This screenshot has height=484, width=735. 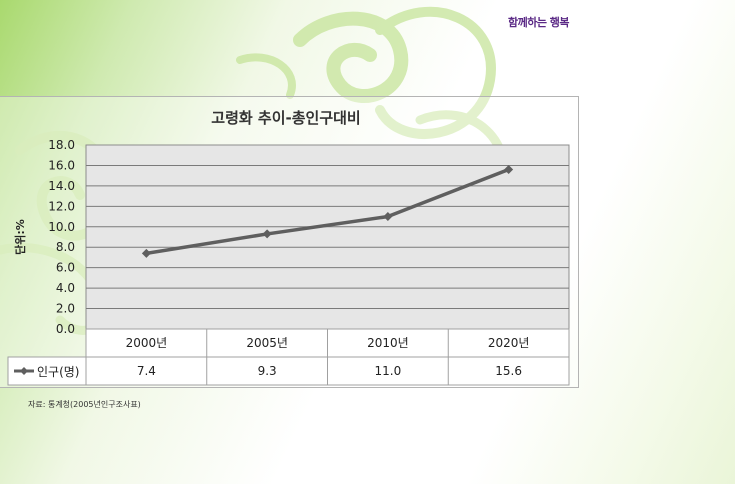 What do you see at coordinates (509, 343) in the screenshot?
I see `x-tick-label: 2020년` at bounding box center [509, 343].